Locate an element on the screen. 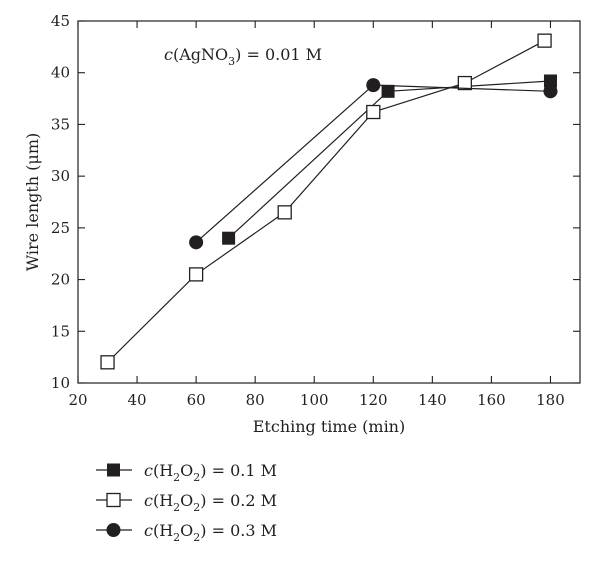  annotation: c(AgNO3) = 0.01 M is located at coordinates (243, 56).